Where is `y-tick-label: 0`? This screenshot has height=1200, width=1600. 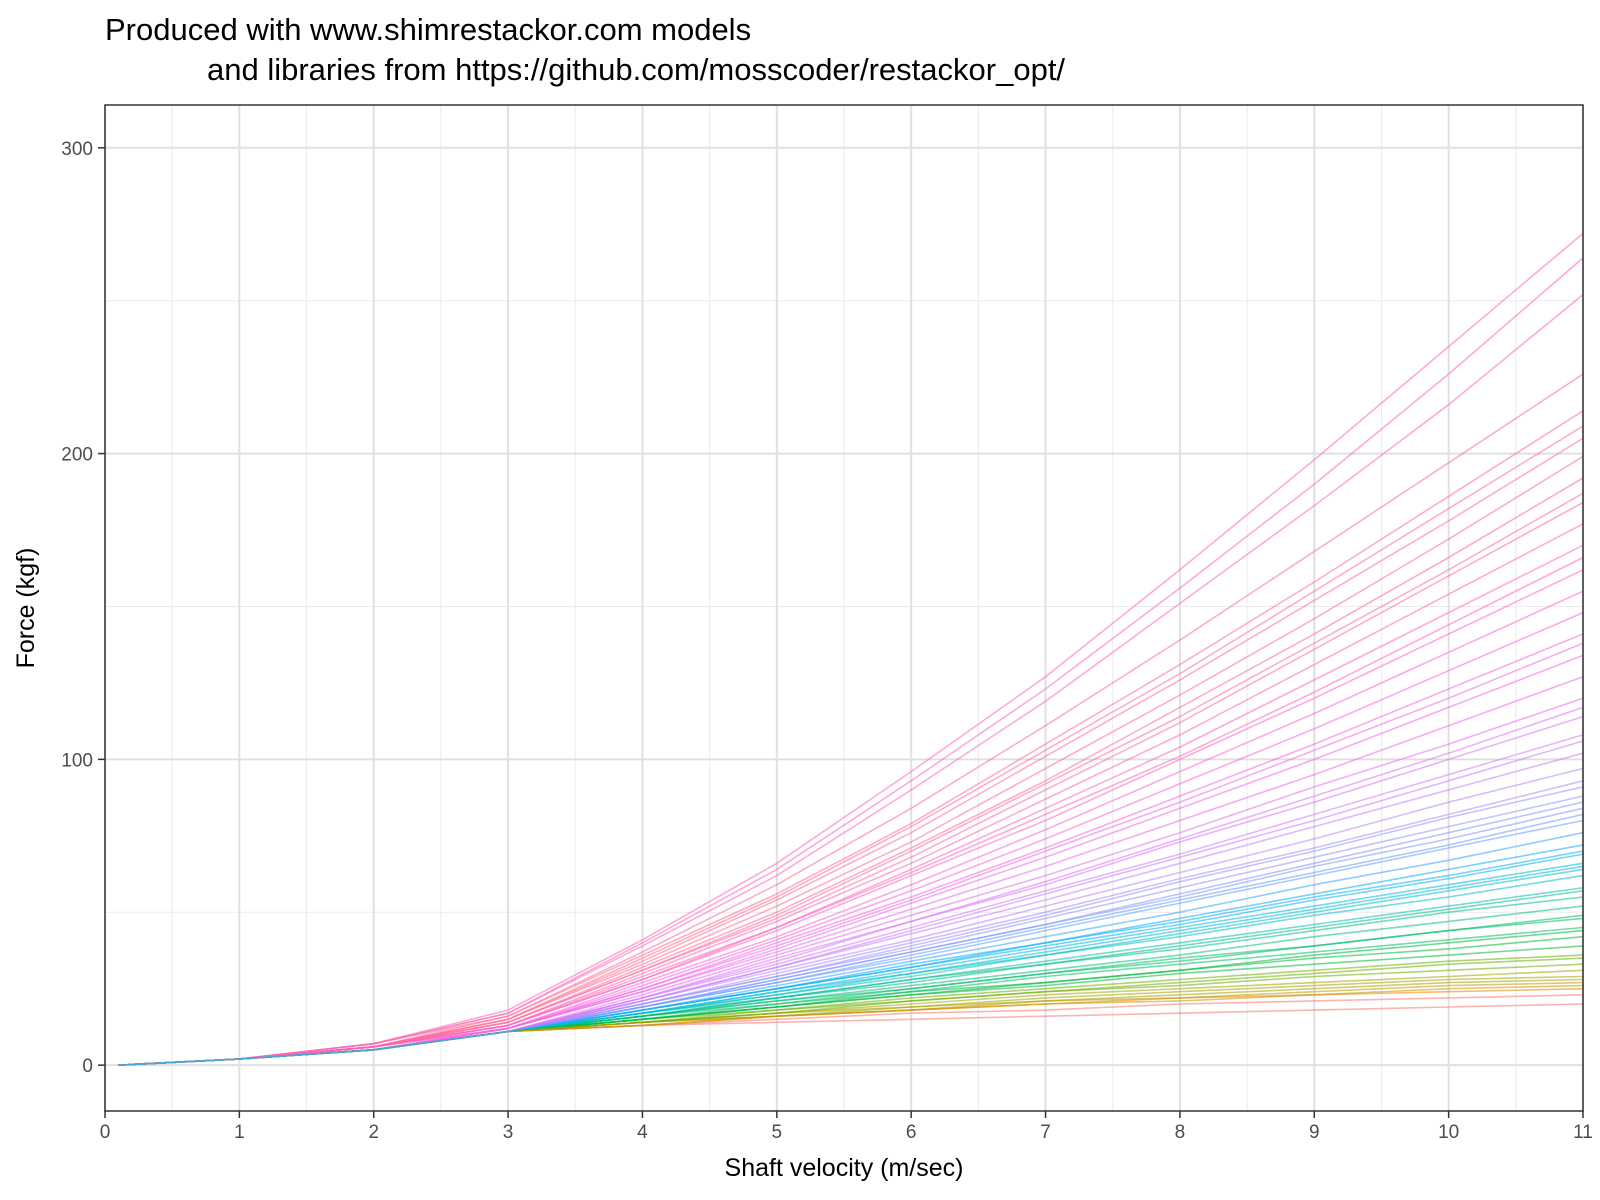 y-tick-label: 0 is located at coordinates (87, 1066).